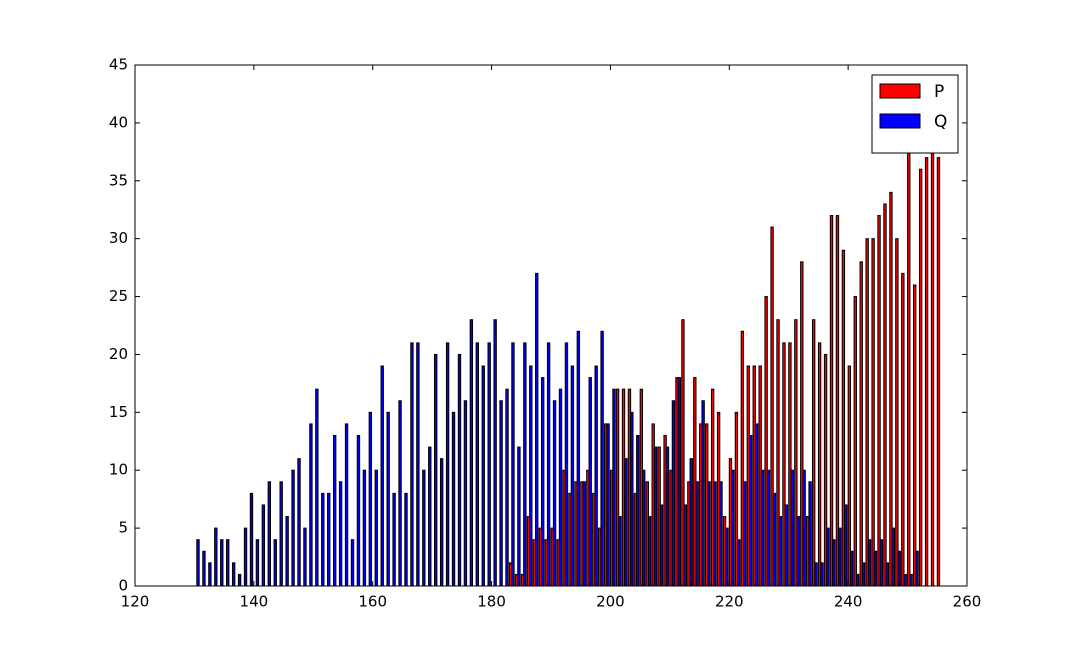 The width and height of the screenshot is (1075, 655). What do you see at coordinates (491, 602) in the screenshot?
I see `x-tick-label: 180` at bounding box center [491, 602].